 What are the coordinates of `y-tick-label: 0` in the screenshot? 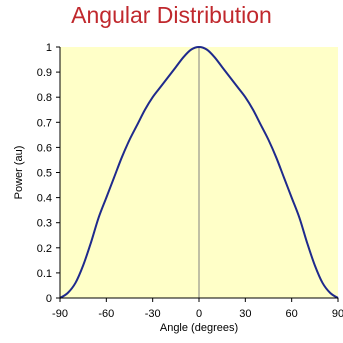 It's located at (49, 299).